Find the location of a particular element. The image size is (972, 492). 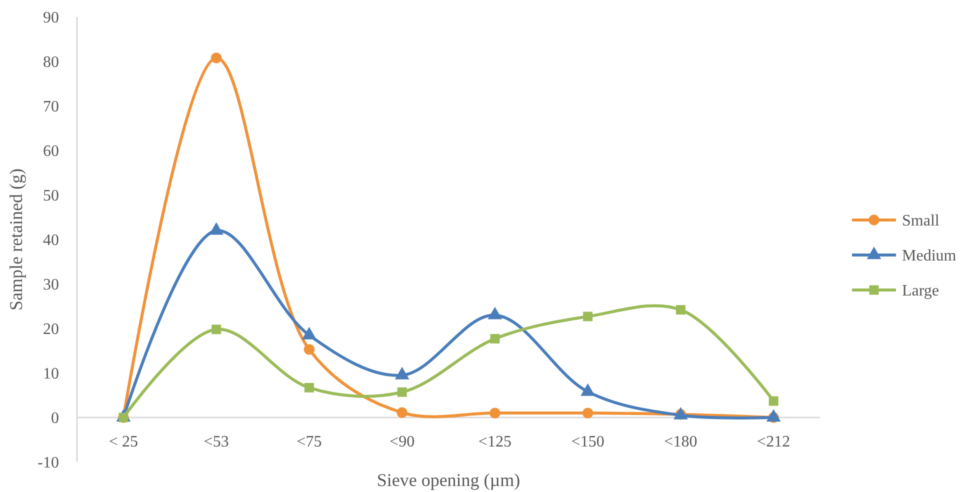

x-tick-label: <125 is located at coordinates (495, 442).